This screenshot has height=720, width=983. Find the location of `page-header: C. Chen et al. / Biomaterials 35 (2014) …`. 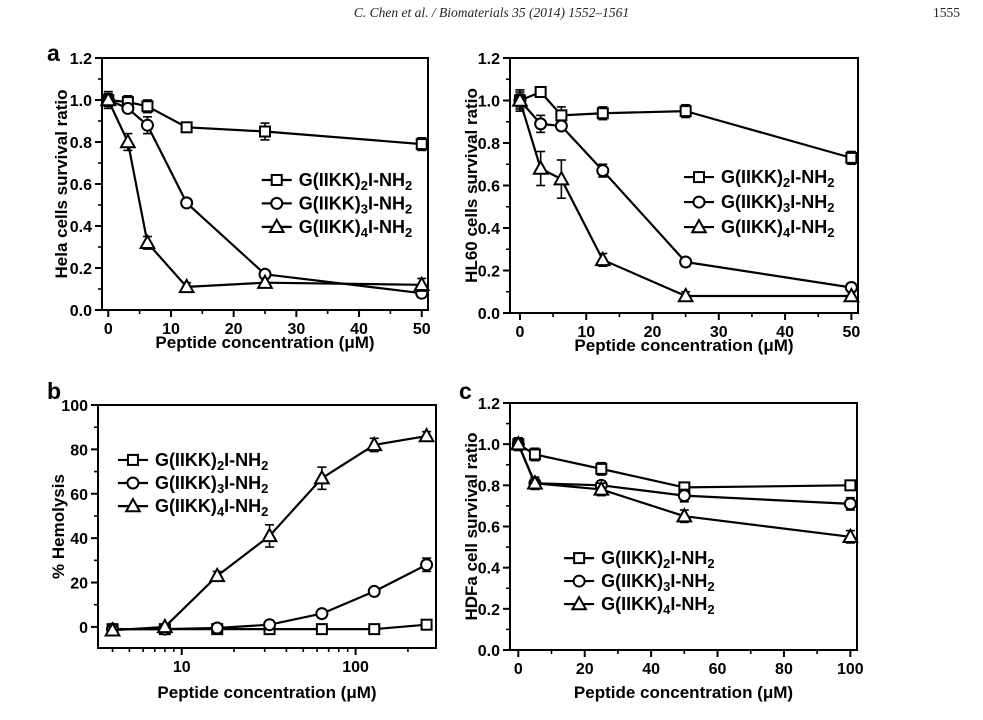

page-header: C. Chen et al. / Biomaterials 35 (2014) … is located at coordinates (491, 13).